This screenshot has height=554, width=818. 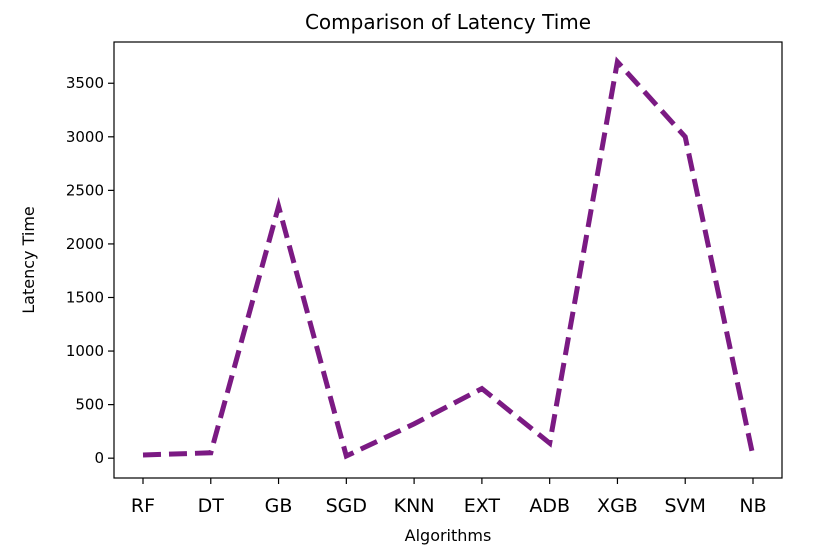 I want to click on x-axis: RF DT GB SGD KNN EXT ADB XGB SVM NB, so click(x=449, y=497).